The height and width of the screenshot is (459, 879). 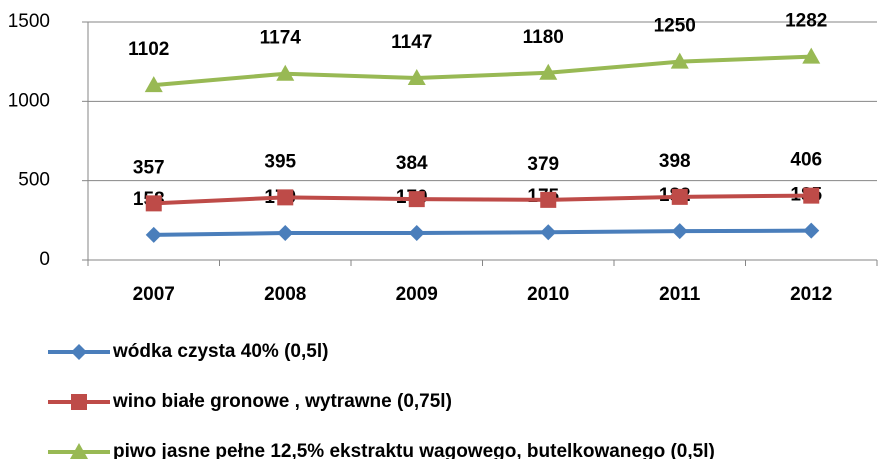 I want to click on data-label: 357, so click(x=149, y=167).